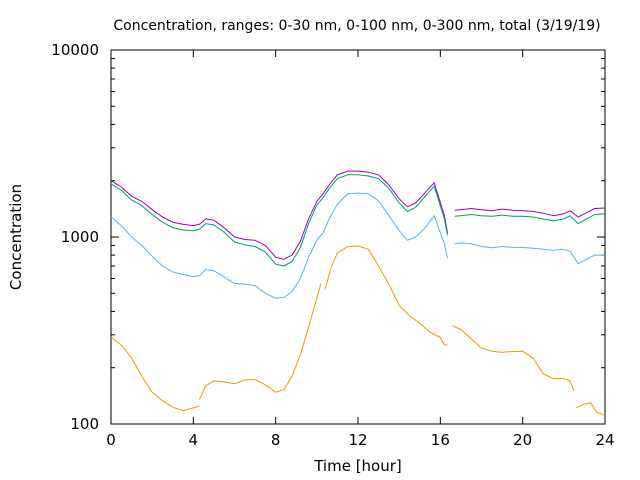 This screenshot has height=480, width=640. Describe the element at coordinates (522, 440) in the screenshot. I see `x-tick-label: 20` at that location.